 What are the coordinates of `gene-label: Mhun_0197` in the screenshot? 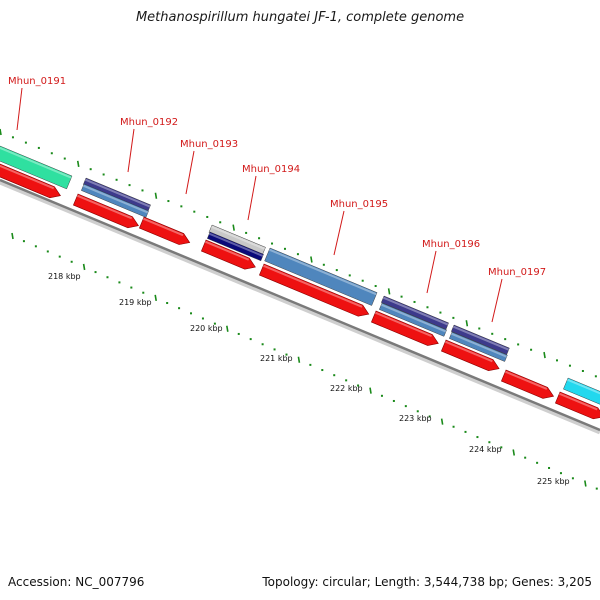 It's located at (517, 272).